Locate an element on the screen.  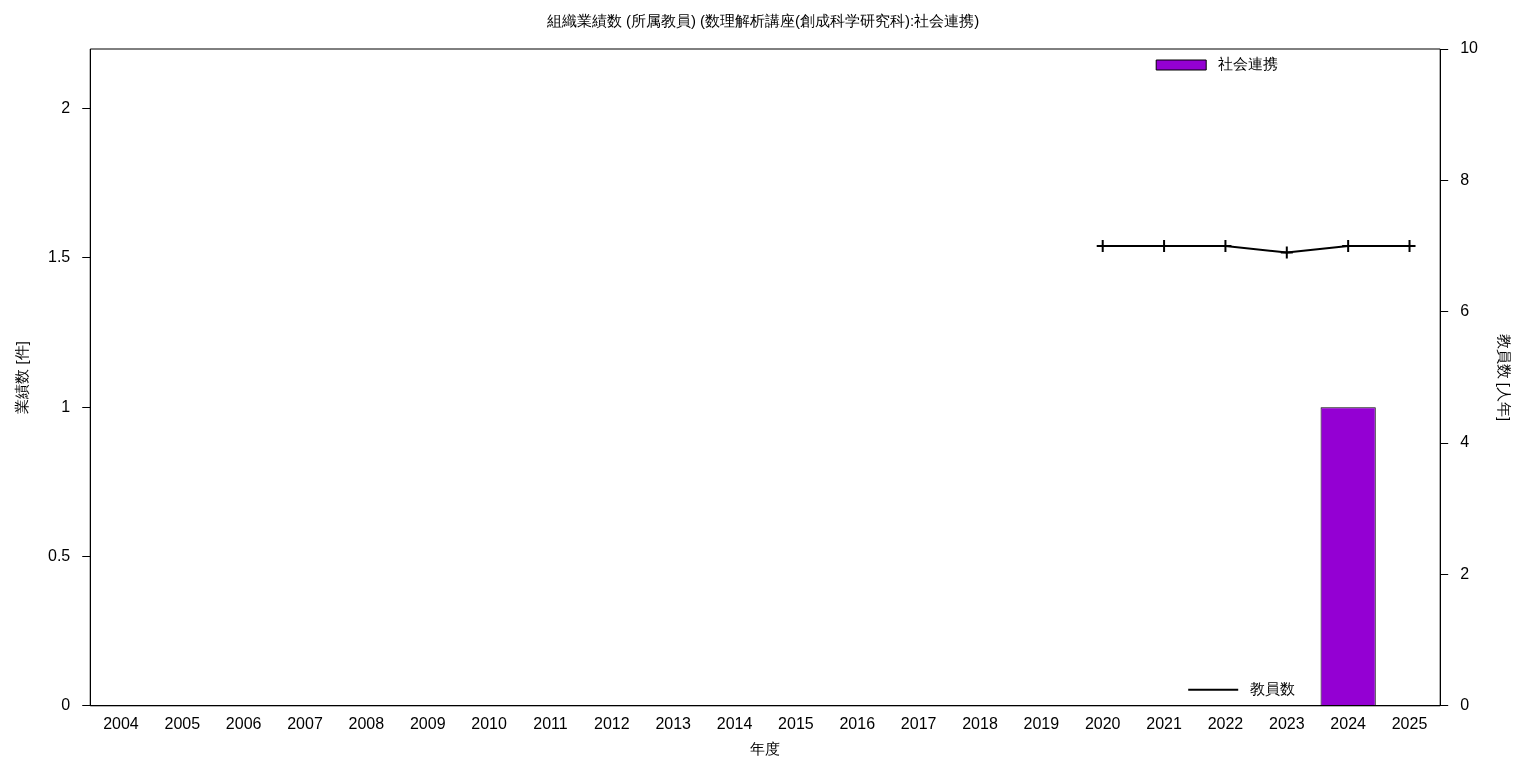
y2-tick-label: 6 is located at coordinates (1465, 311).